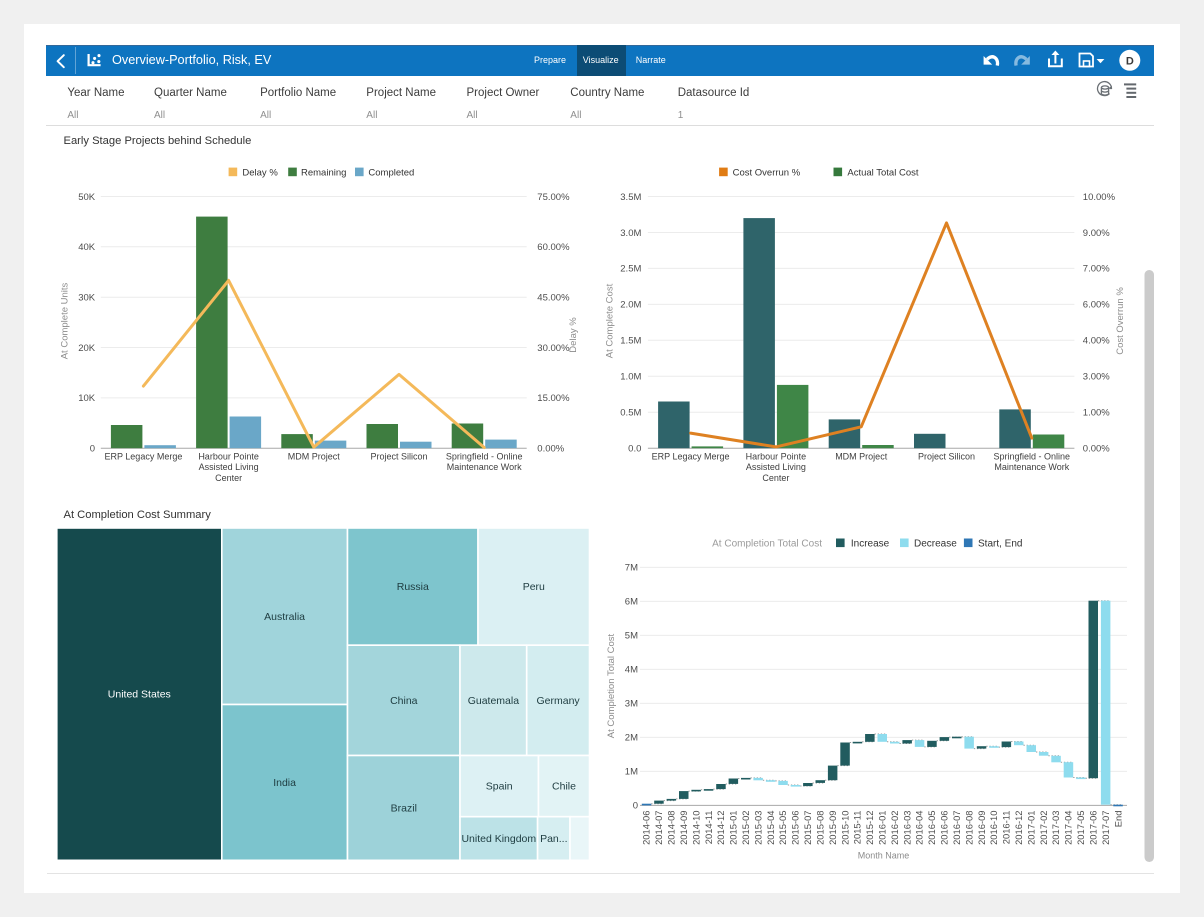  I want to click on svg-text: 10.00%, so click(1099, 197).